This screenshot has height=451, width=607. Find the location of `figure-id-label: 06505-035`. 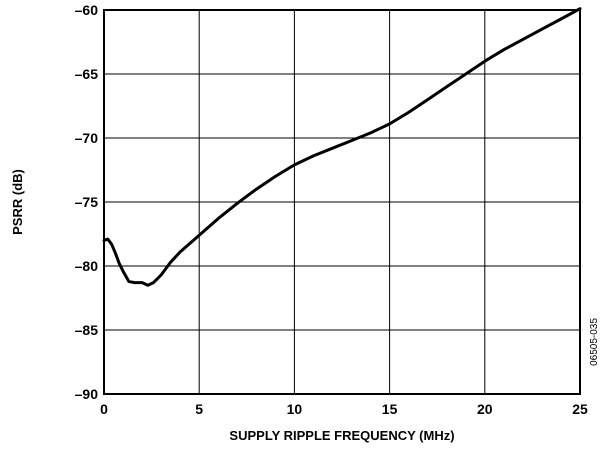

figure-id-label: 06505-035 is located at coordinates (594, 342).